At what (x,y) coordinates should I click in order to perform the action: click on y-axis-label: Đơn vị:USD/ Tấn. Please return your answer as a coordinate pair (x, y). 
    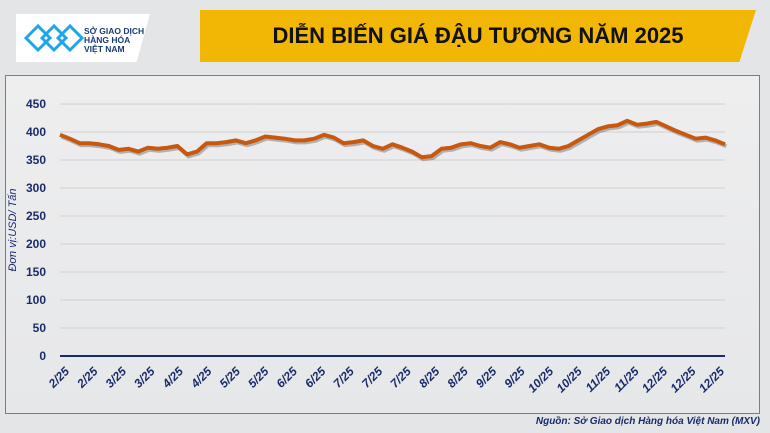
    Looking at the image, I should click on (13, 229).